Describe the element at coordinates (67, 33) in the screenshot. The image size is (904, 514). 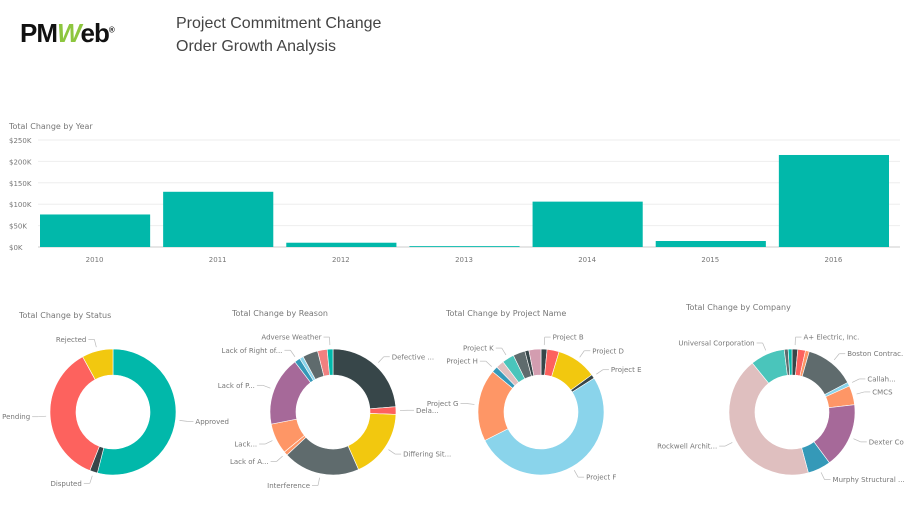
I see `pmweb-logo: PMWeb®` at that location.